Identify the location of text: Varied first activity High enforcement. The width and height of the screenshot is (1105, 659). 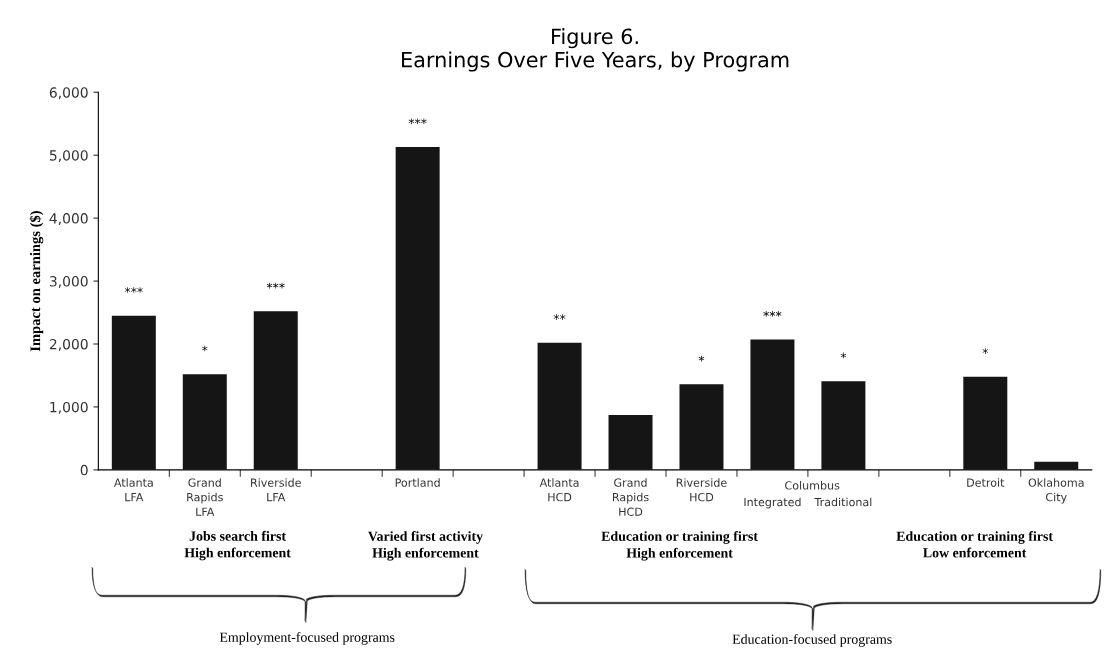
(425, 546).